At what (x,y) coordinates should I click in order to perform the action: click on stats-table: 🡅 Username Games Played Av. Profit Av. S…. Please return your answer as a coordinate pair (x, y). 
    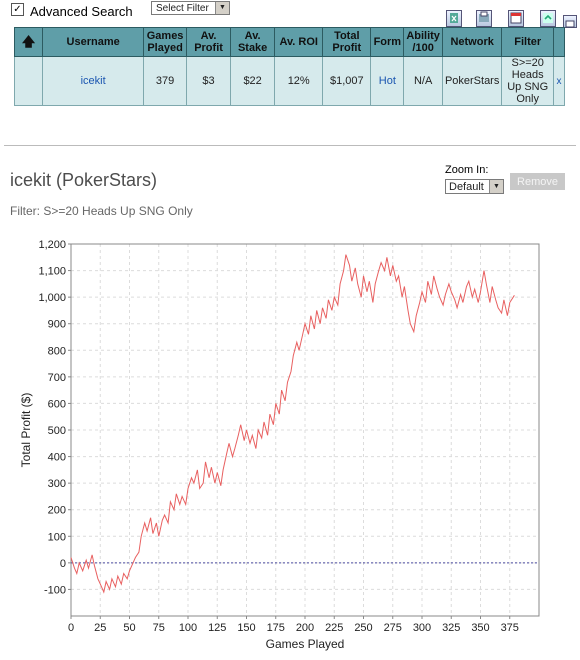
    Looking at the image, I should click on (289, 66).